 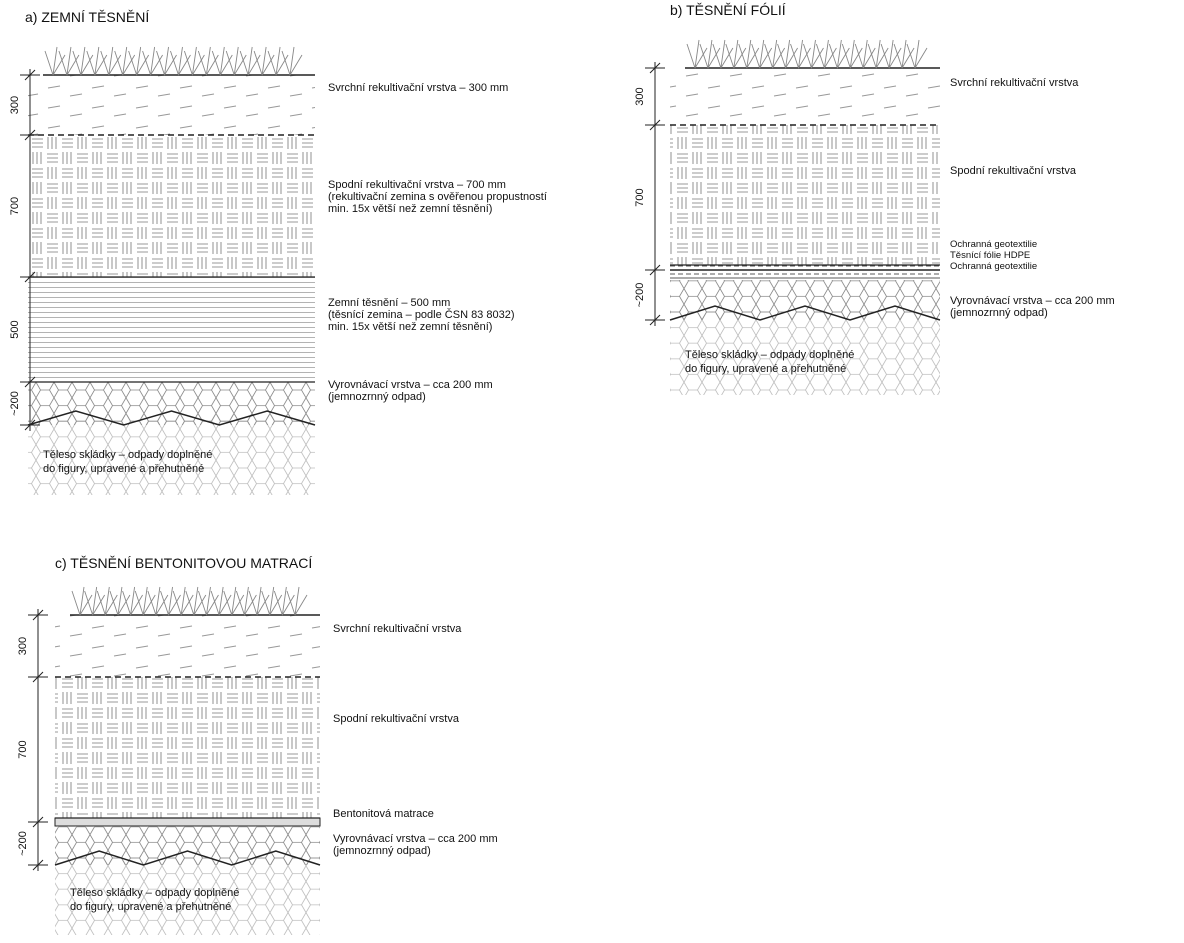 I want to click on waste-body, so click(x=171, y=455).